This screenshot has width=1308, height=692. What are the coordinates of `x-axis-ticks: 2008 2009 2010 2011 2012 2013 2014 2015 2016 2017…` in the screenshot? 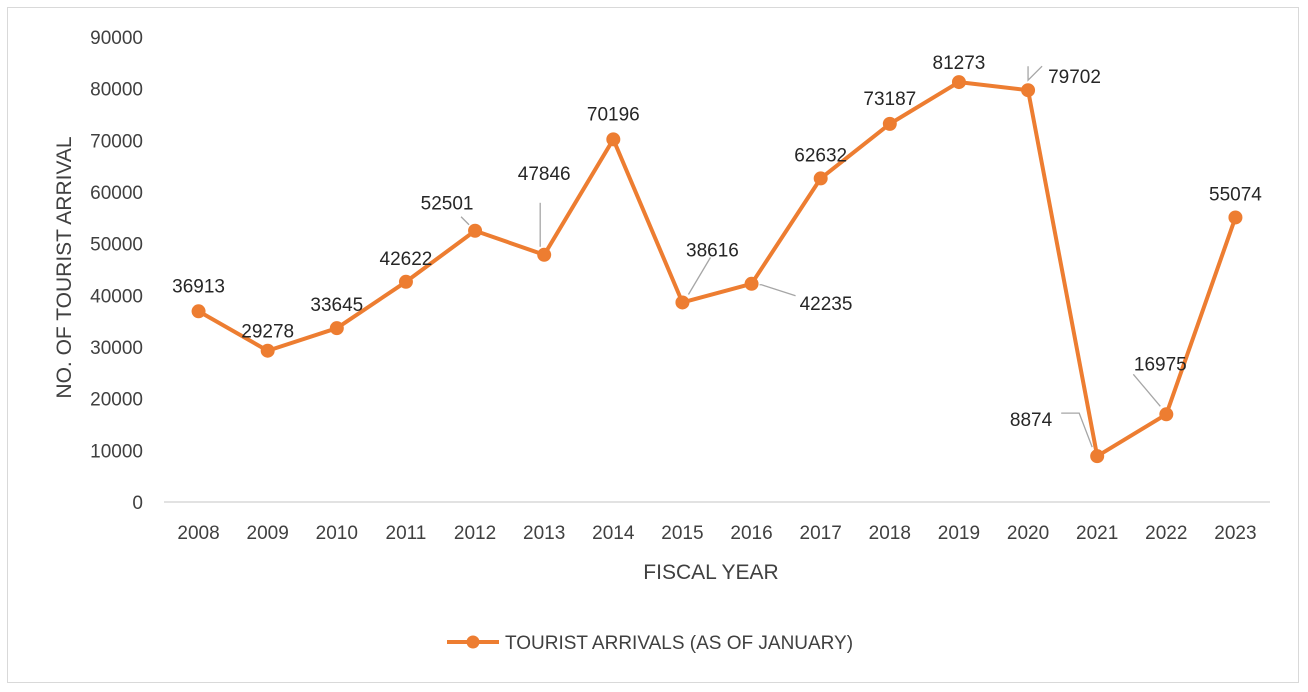 It's located at (716, 533).